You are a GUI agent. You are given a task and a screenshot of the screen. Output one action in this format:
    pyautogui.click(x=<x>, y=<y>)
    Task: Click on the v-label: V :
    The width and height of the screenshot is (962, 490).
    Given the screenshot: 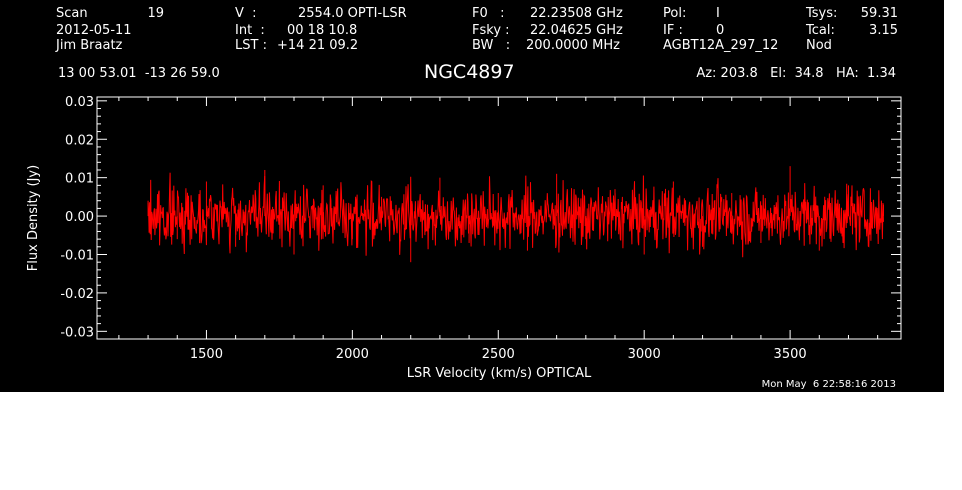 What is the action you would take?
    pyautogui.click(x=246, y=13)
    